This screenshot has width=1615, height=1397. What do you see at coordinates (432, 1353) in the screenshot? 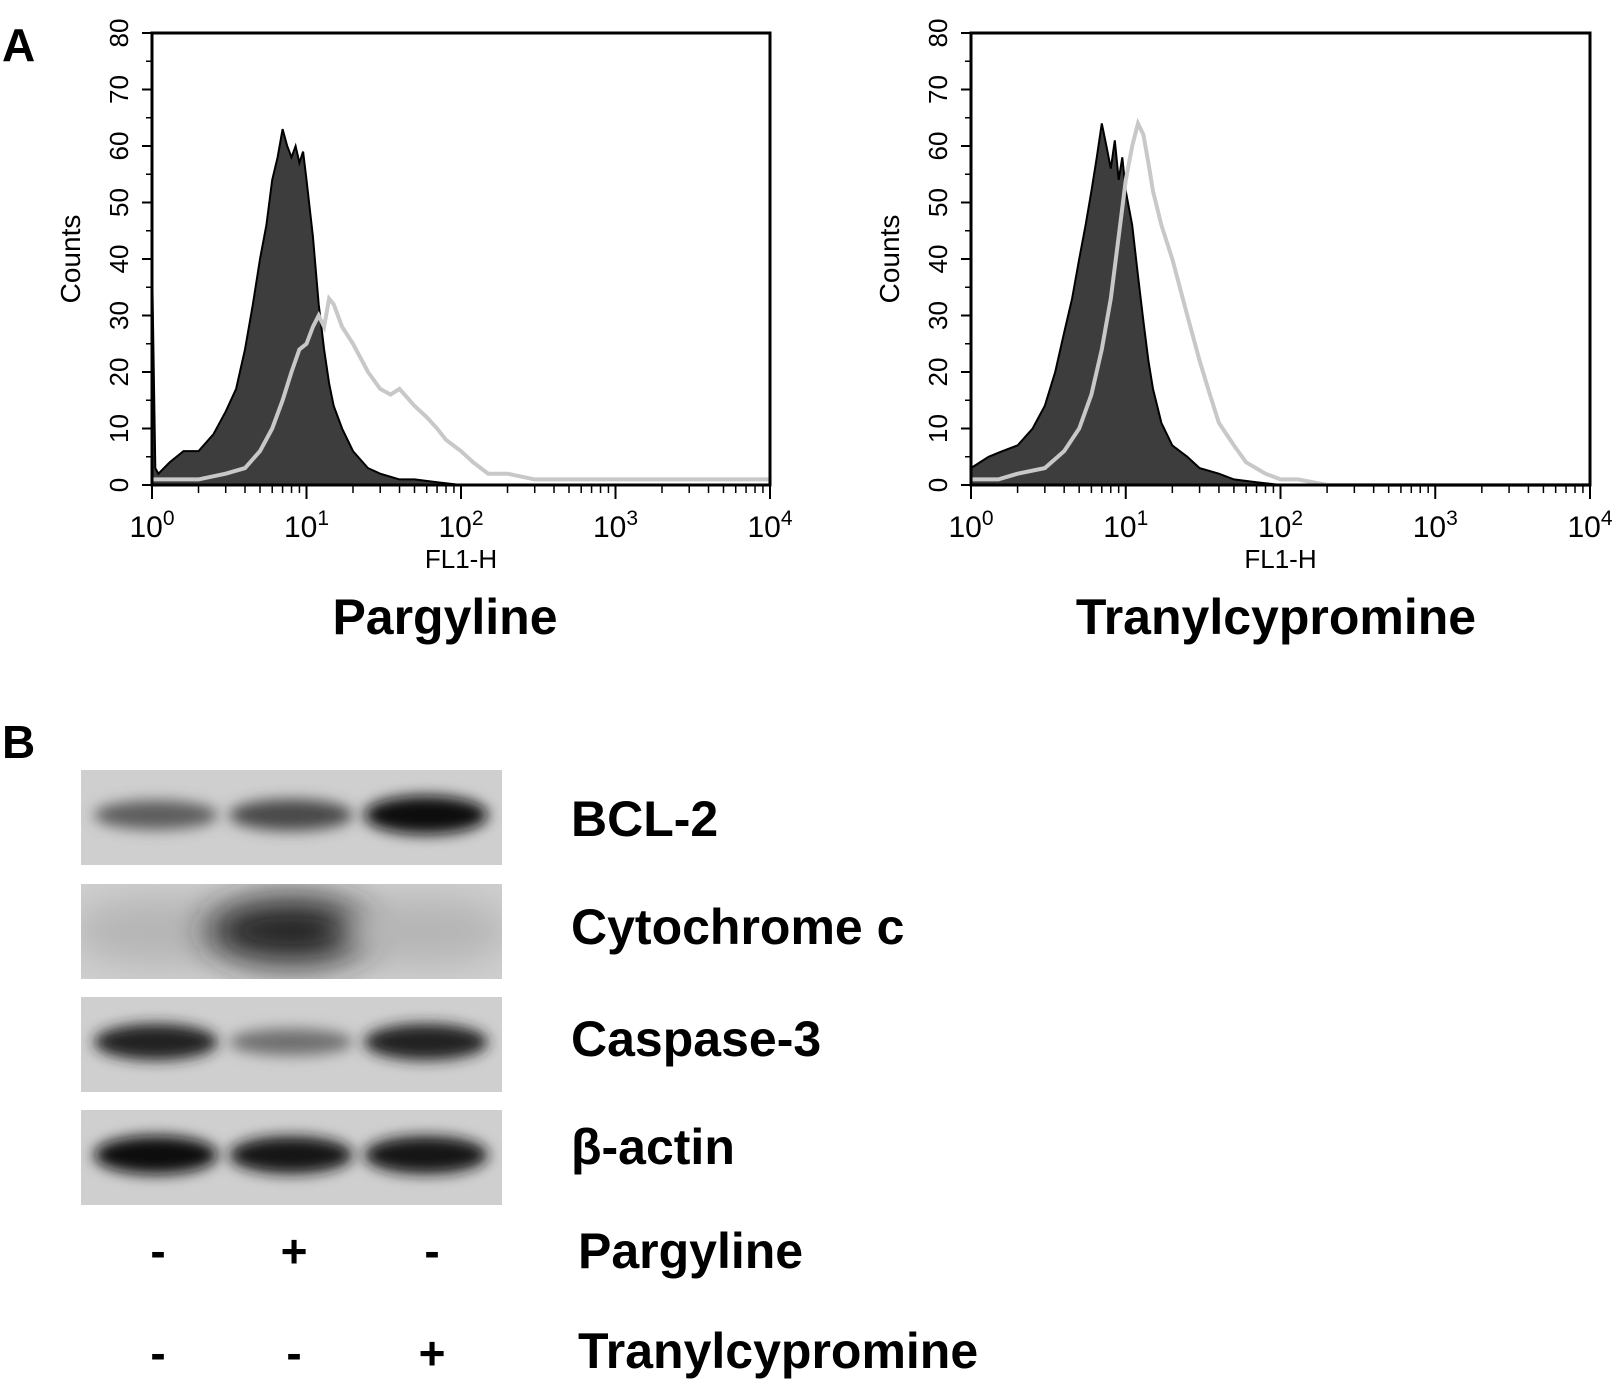
I see `tranylcypromine-lane3-sign: +` at bounding box center [432, 1353].